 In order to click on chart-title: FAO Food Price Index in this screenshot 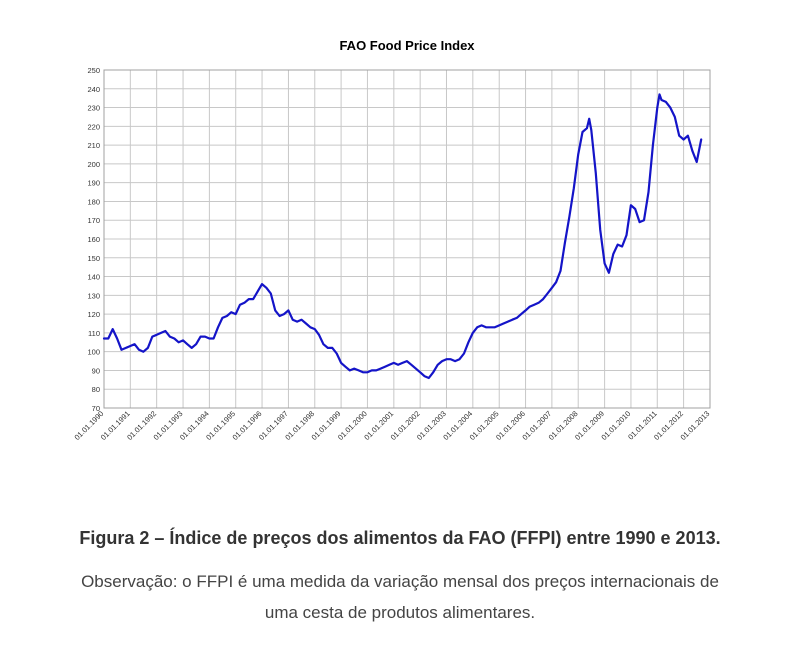, I will do `click(407, 45)`.